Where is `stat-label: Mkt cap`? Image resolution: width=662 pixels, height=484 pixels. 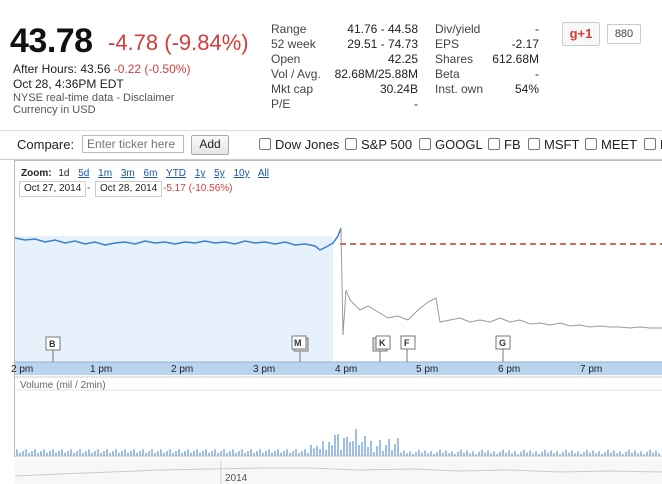 stat-label: Mkt cap is located at coordinates (292, 89).